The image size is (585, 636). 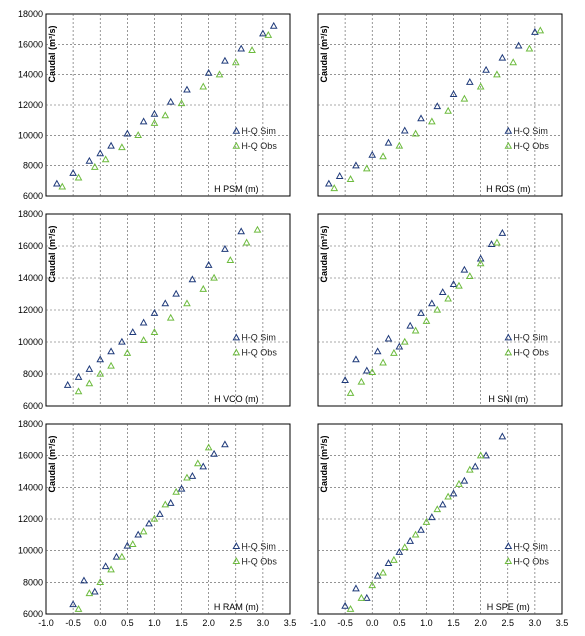 I want to click on y-tick-label: 18000, so click(x=30, y=214).